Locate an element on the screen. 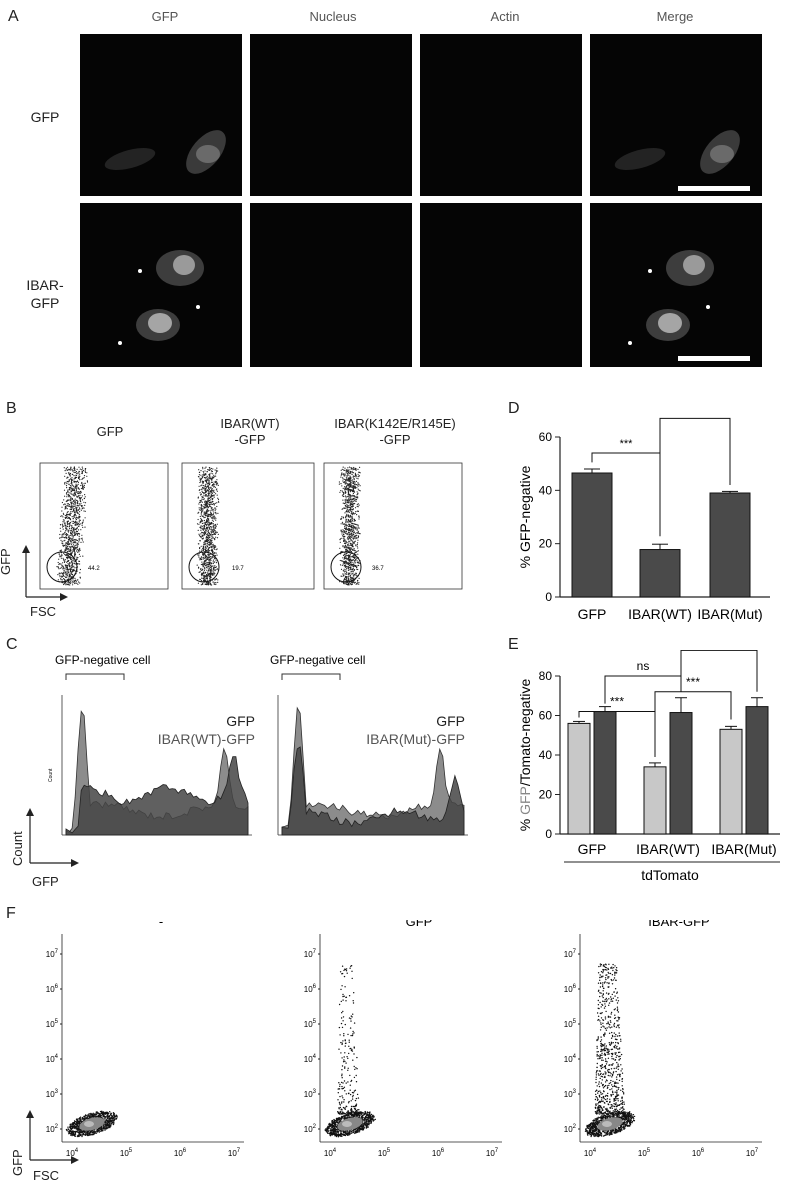  d-y-axis-label: % GFP-negative is located at coordinates (525, 516).